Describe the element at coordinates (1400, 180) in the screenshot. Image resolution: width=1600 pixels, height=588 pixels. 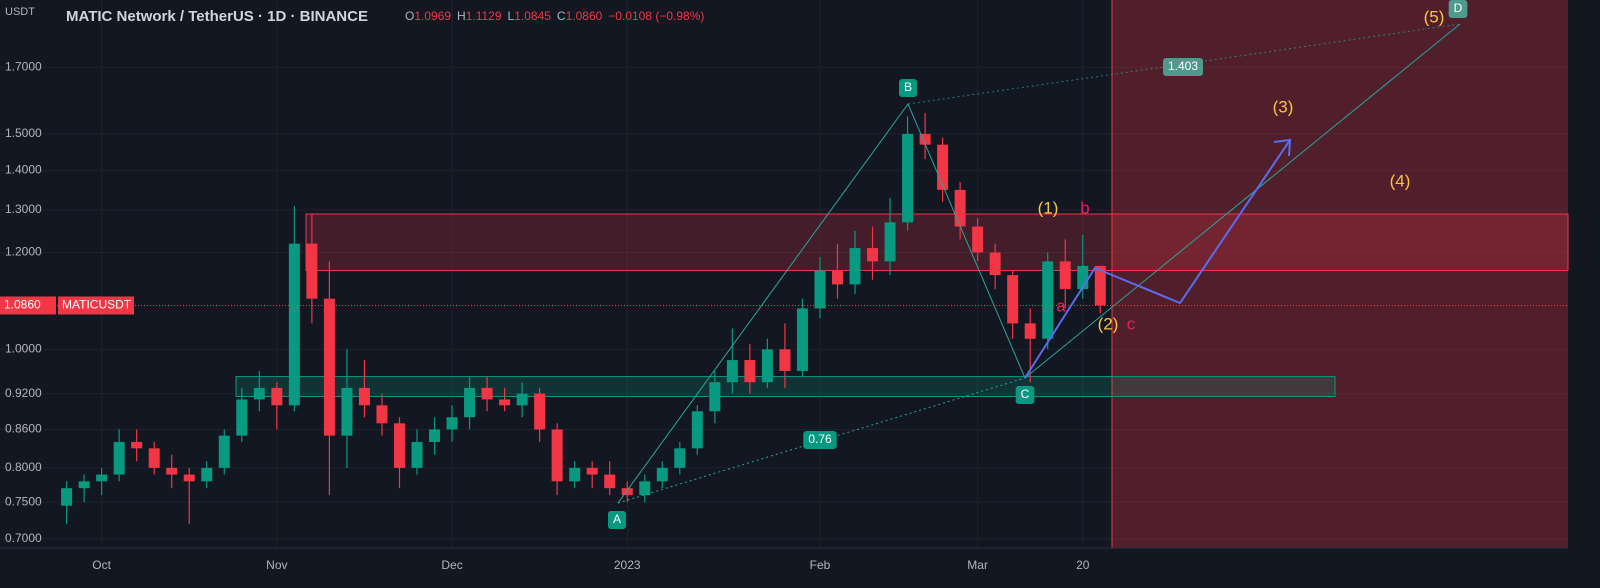
I see `wave-label: (4)` at that location.